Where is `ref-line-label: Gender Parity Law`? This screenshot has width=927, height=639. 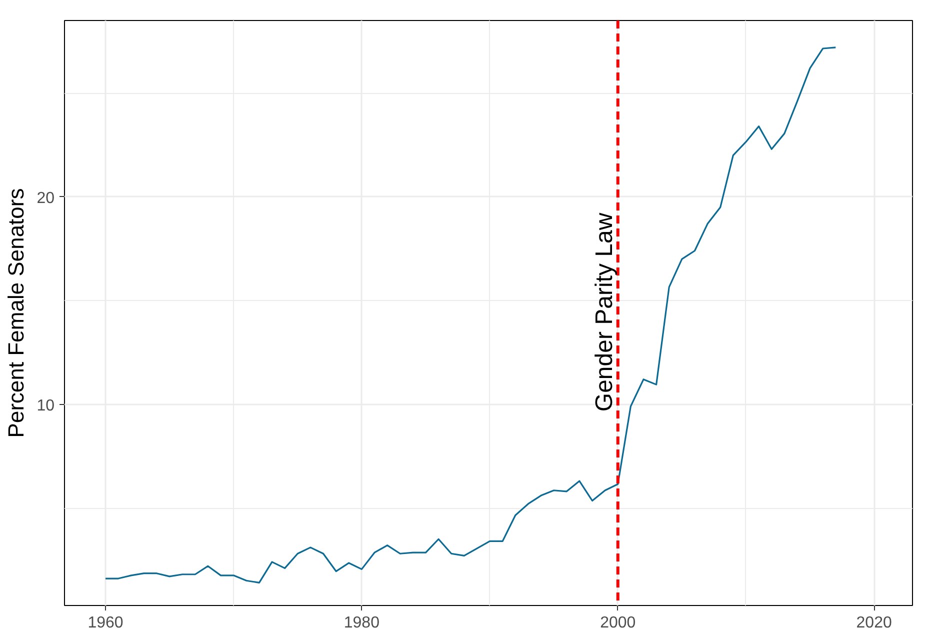
ref-line-label: Gender Parity Law is located at coordinates (604, 312).